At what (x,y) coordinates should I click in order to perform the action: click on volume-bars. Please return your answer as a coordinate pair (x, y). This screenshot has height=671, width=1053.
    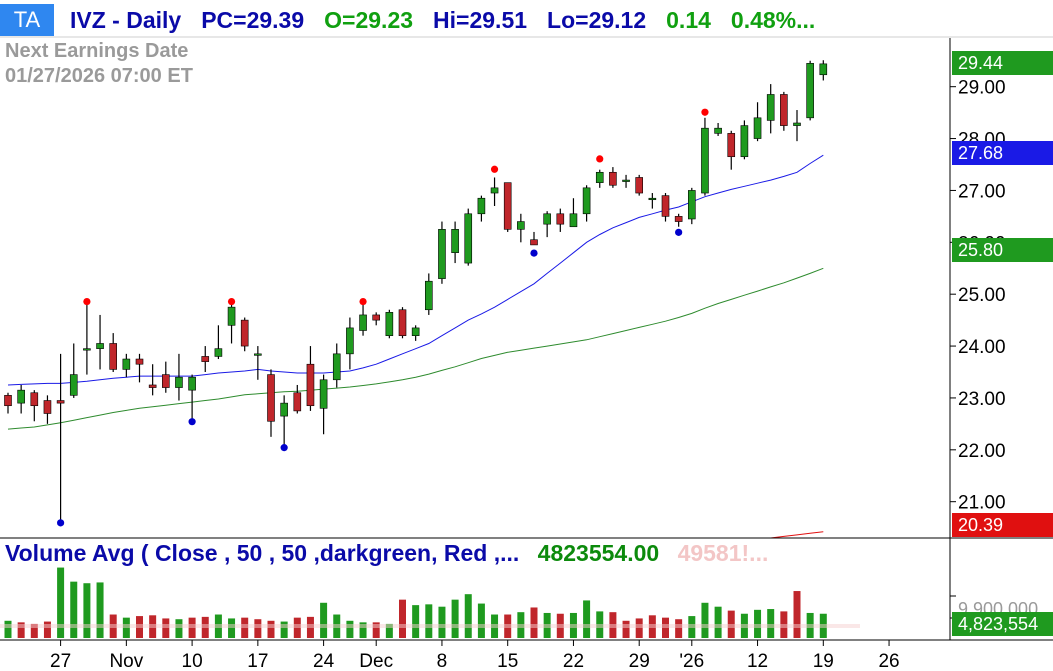
    Looking at the image, I should click on (430, 602).